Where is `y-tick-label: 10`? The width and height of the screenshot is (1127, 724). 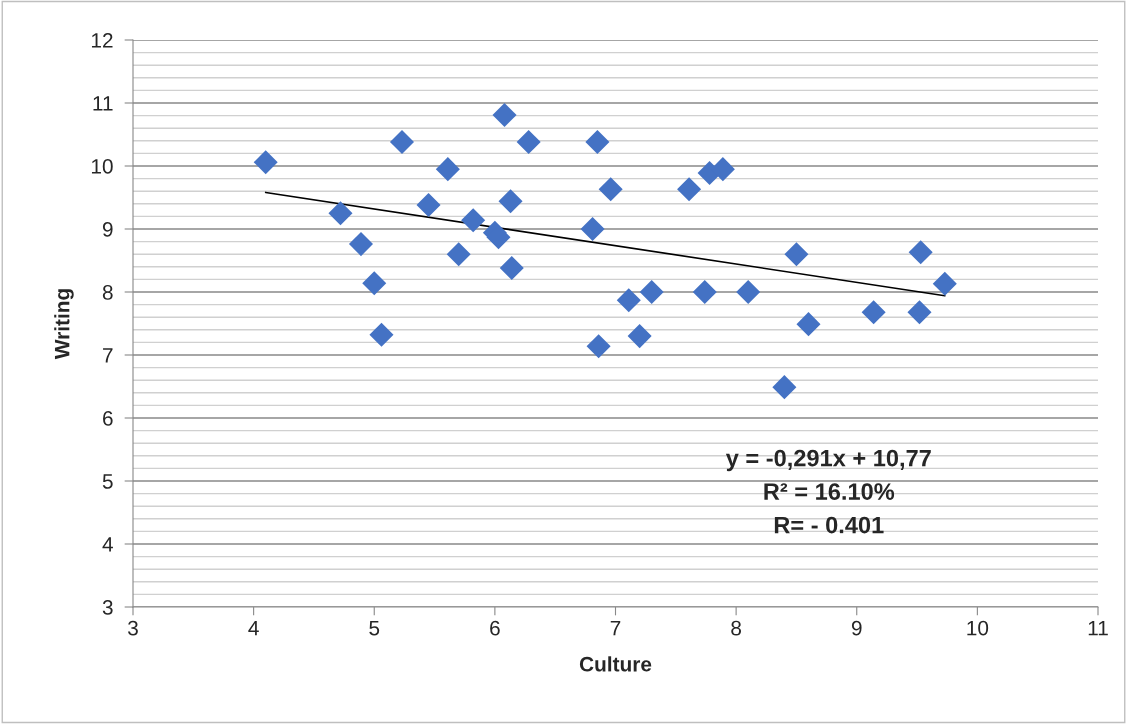 y-tick-label: 10 is located at coordinates (102, 166).